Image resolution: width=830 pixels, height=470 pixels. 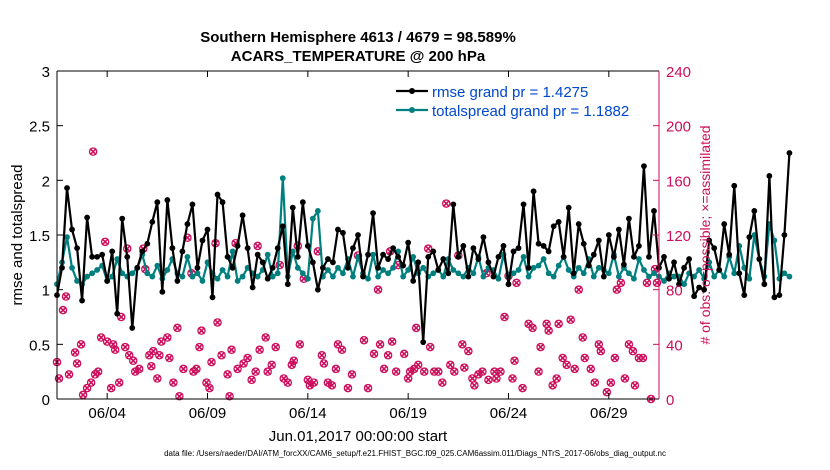 What do you see at coordinates (670, 400) in the screenshot?
I see `y2-tick-label: 0` at bounding box center [670, 400].